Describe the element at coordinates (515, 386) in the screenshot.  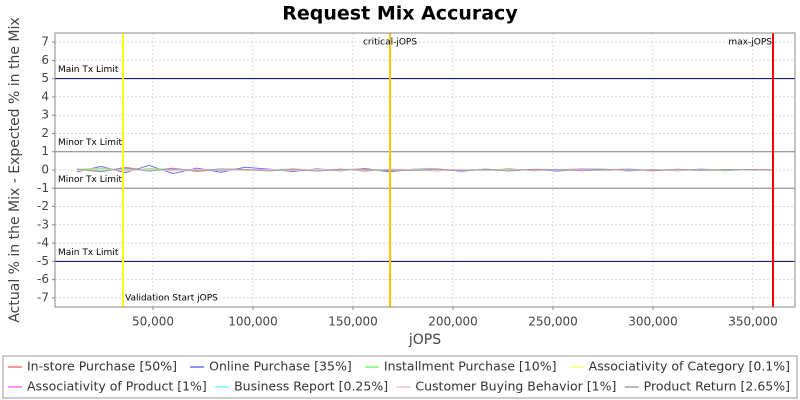
I see `legend-label: Customer Buying Behavior [1%]` at that location.